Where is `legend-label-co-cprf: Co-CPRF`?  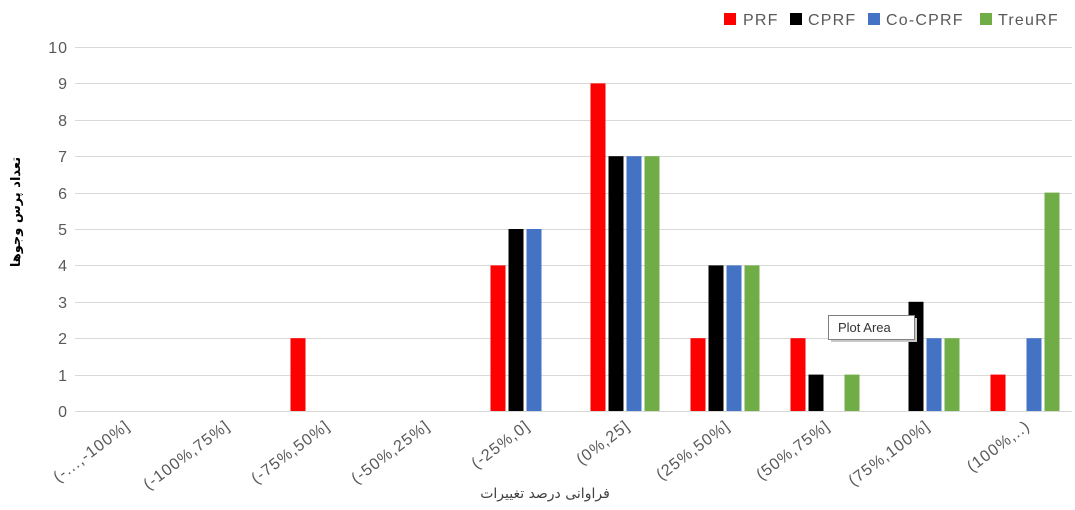 legend-label-co-cprf: Co-CPRF is located at coordinates (925, 20).